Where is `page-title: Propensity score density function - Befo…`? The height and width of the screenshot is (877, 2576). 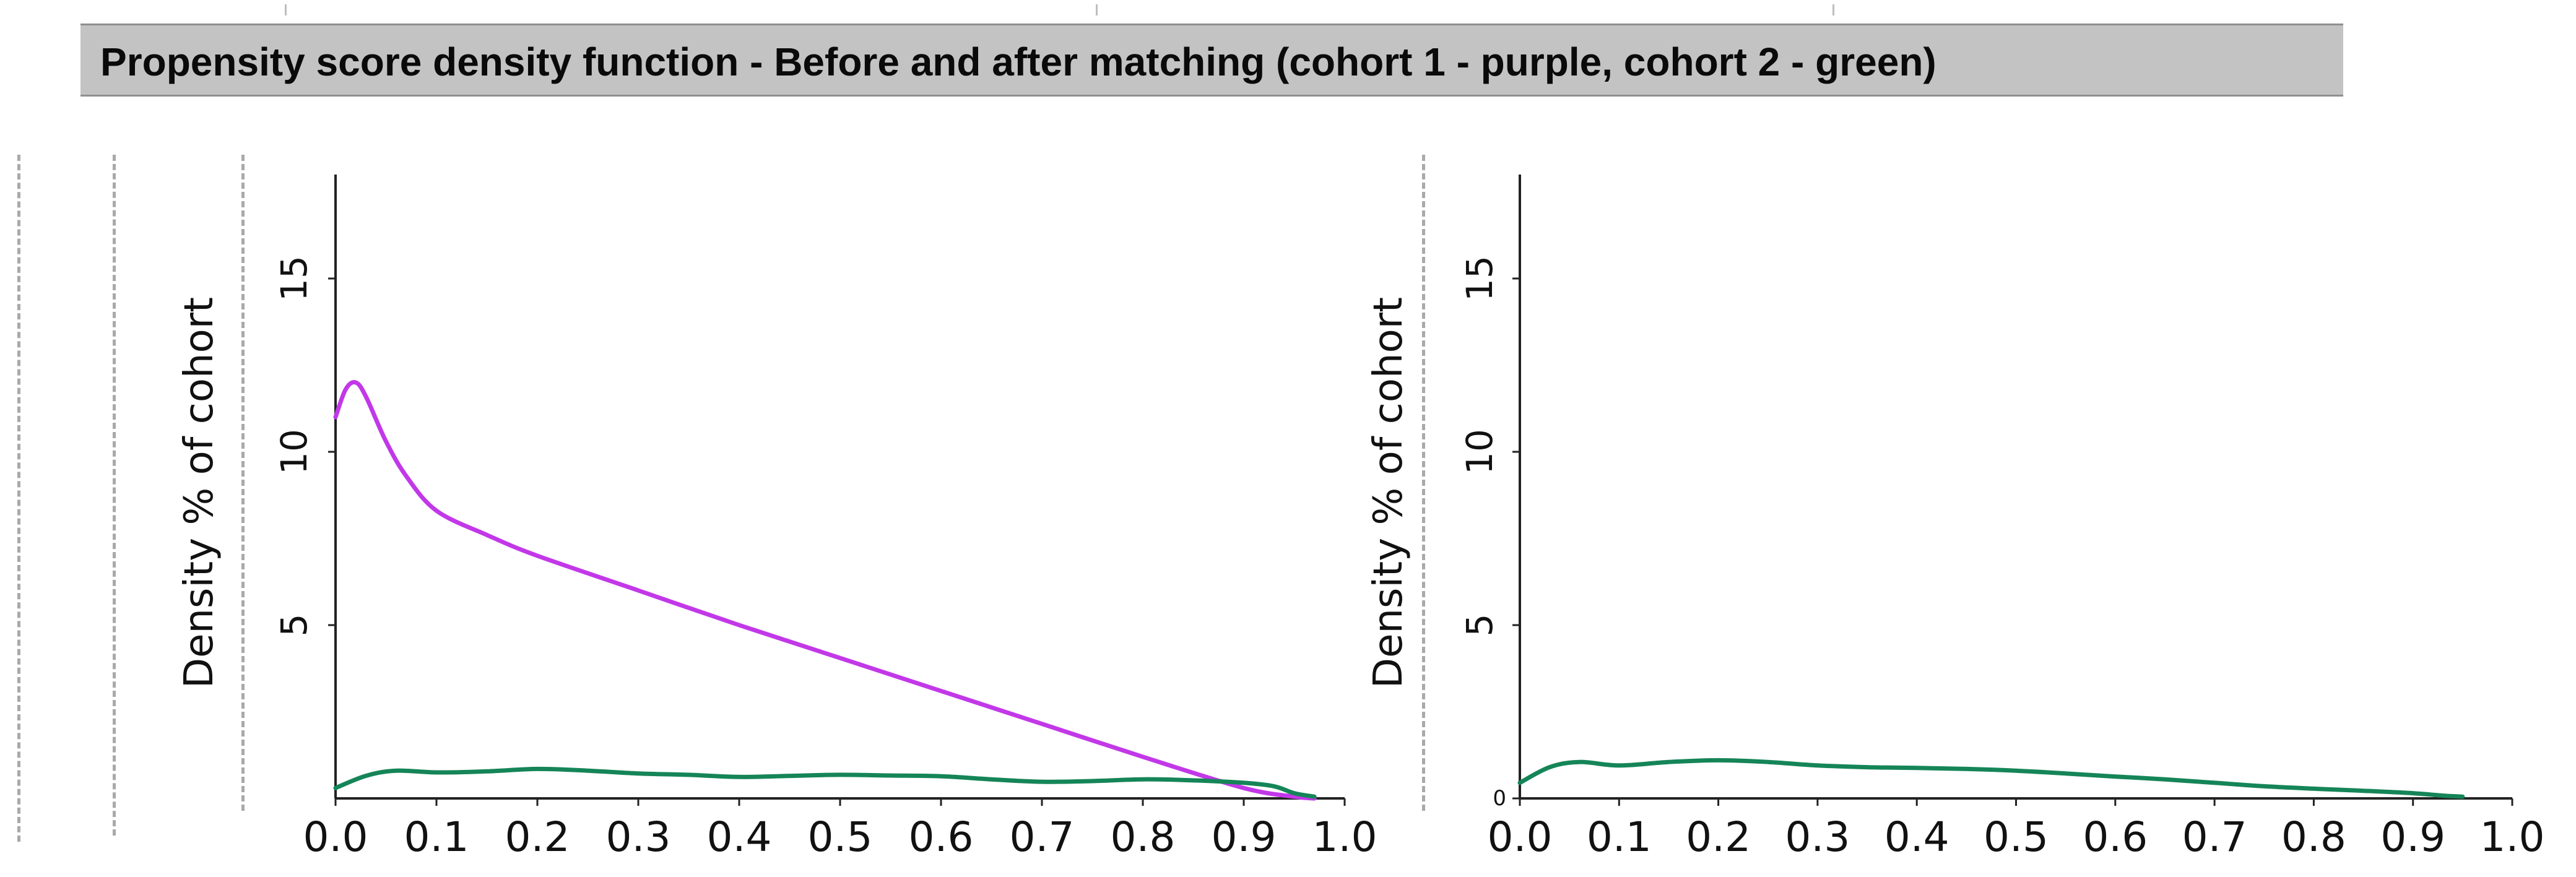
page-title: Propensity score density function - Befo… is located at coordinates (1018, 62).